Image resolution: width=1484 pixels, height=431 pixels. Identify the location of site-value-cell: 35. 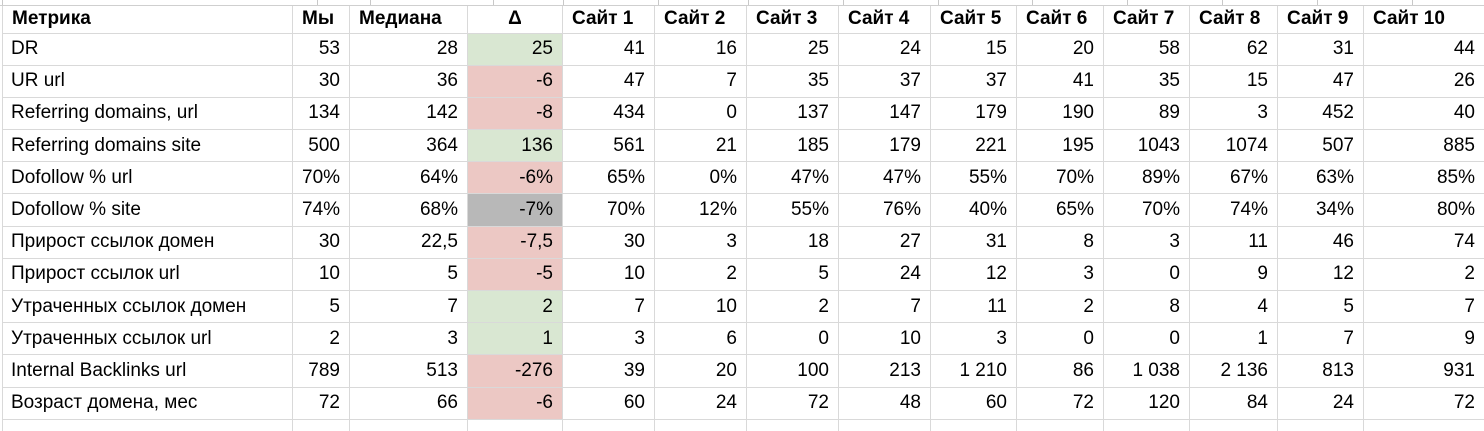
(1147, 81).